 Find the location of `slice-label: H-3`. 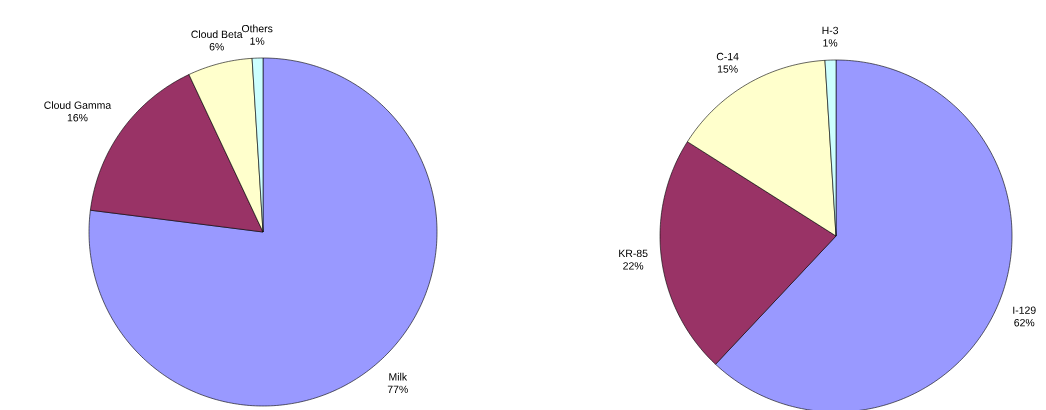

slice-label: H-3 is located at coordinates (830, 30).